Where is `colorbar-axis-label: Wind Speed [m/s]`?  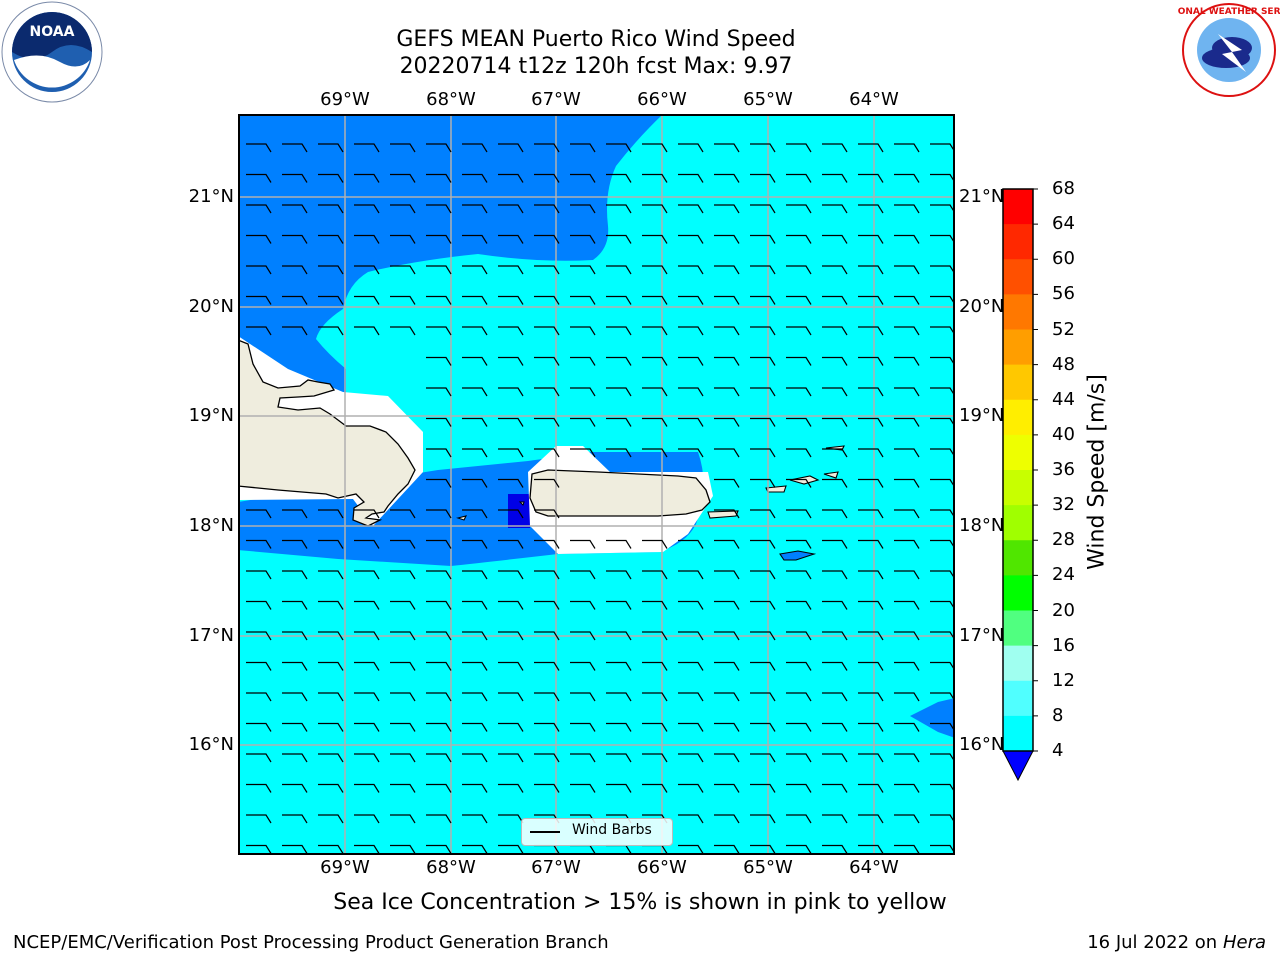
colorbar-axis-label: Wind Speed [m/s] is located at coordinates (1097, 472).